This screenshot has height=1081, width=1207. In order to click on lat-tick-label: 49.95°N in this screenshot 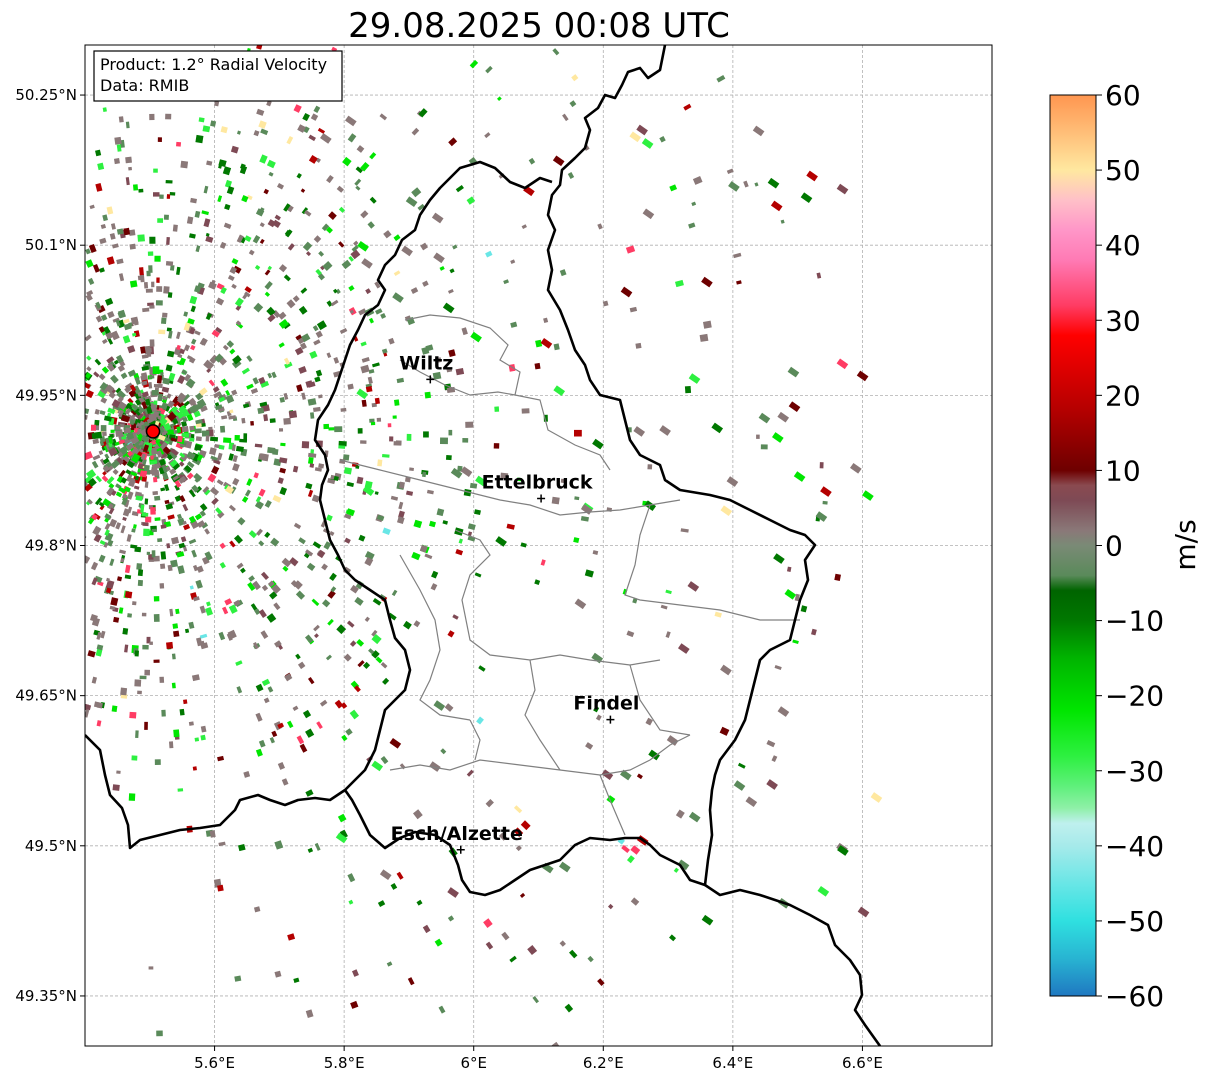, I will do `click(46, 395)`.